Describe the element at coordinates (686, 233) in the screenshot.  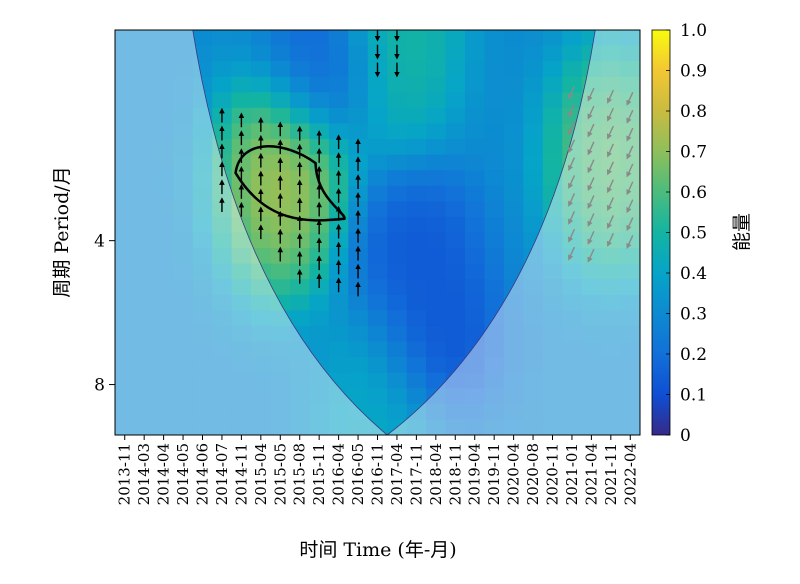
I see `colorbar-ticks: 0 0.1 0.2 0.3 0.4 0.5 0.6 0.7 0.8 0.9 1.0` at that location.